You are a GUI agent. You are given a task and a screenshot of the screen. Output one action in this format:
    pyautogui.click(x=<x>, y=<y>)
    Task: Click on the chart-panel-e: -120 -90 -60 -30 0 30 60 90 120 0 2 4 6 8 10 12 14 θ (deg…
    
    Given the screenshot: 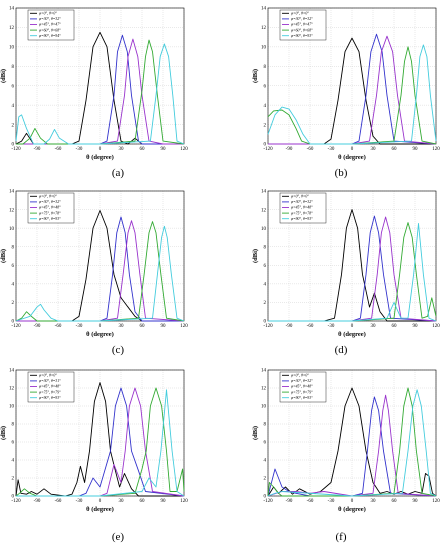 What is the action you would take?
    pyautogui.click(x=94, y=456)
    